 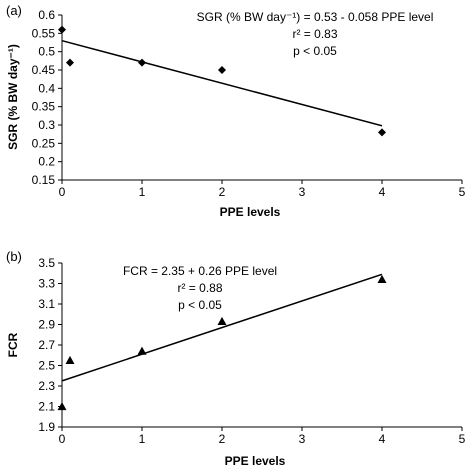 I want to click on panel-b-x-tick-label: 1, so click(x=142, y=439).